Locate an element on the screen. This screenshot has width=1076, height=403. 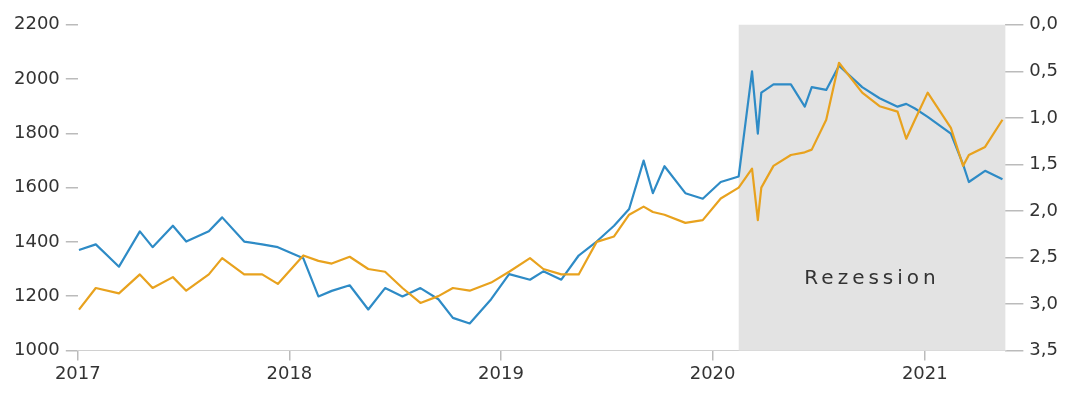
y-tick-label: 1200 is located at coordinates (37, 294).